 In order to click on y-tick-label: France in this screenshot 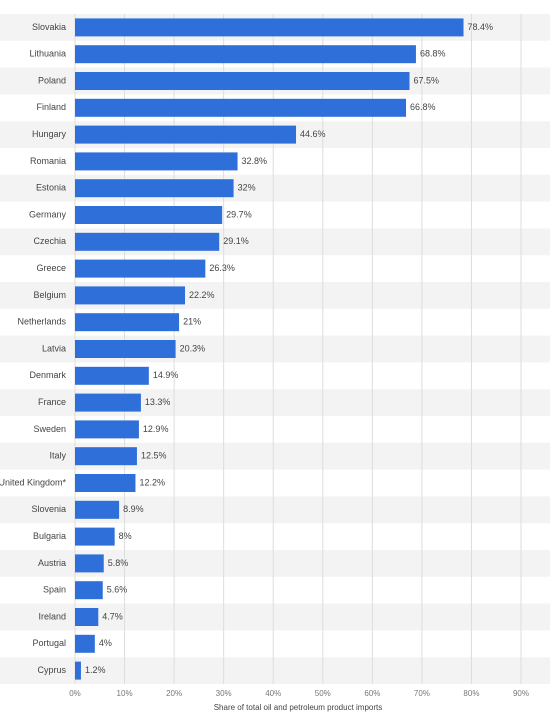, I will do `click(52, 402)`.